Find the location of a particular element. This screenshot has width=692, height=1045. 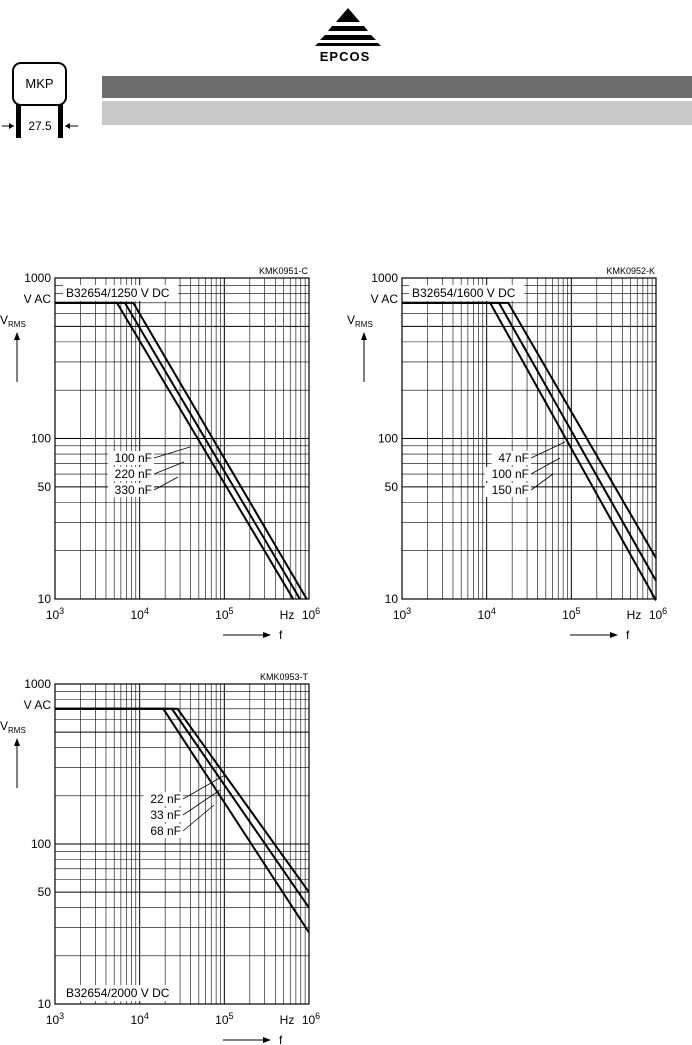

series-callout-label: 22 nF is located at coordinates (165, 799).